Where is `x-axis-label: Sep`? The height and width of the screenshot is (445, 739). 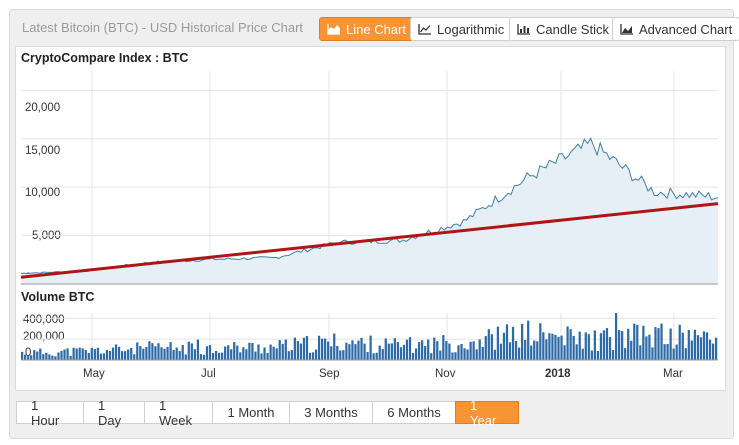 x-axis-label: Sep is located at coordinates (329, 374).